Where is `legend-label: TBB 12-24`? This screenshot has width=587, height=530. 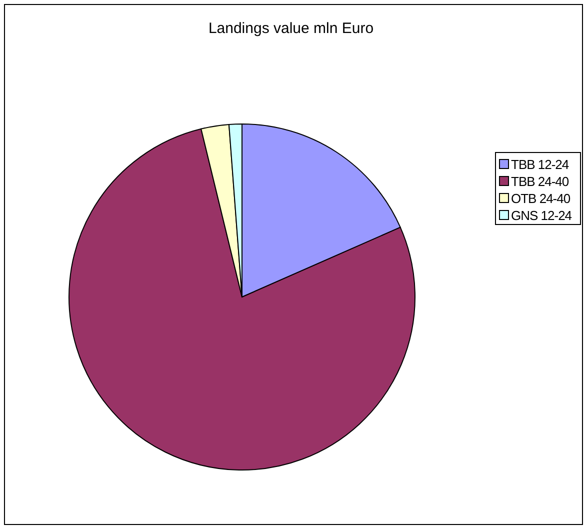 legend-label: TBB 12-24 is located at coordinates (540, 164).